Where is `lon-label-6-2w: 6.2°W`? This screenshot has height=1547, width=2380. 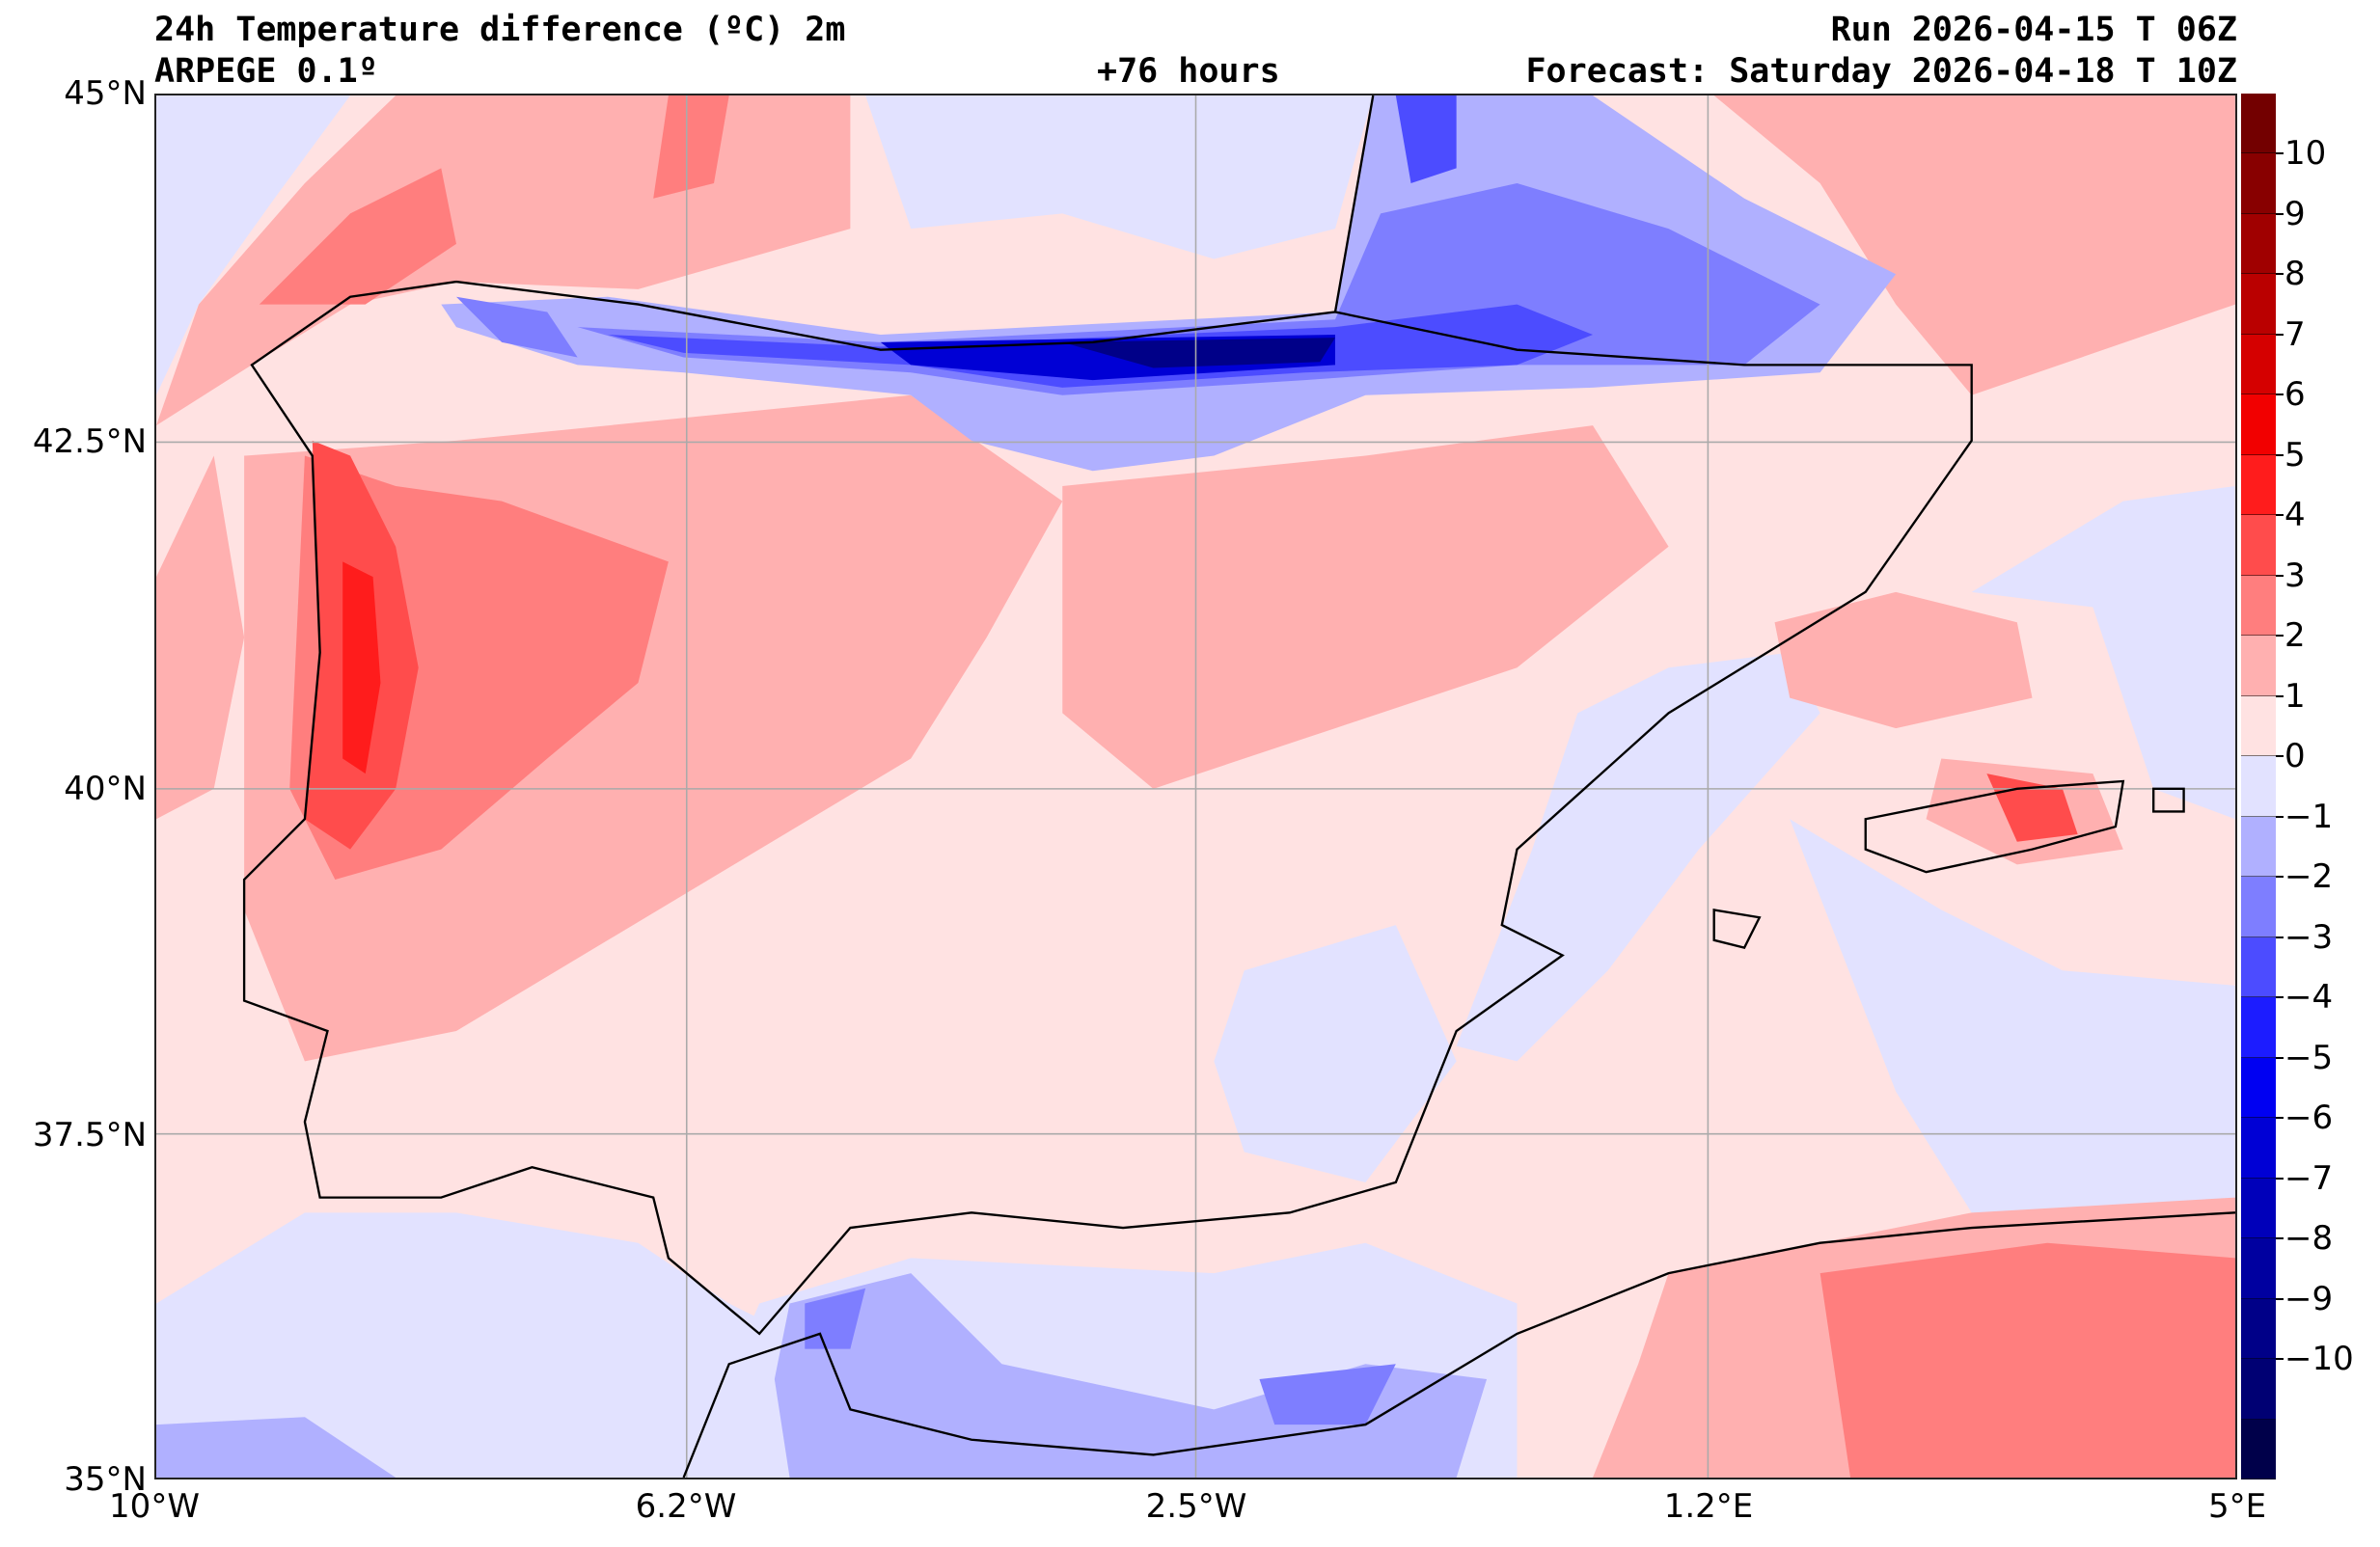
lon-label-6-2w: 6.2°W is located at coordinates (686, 1506).